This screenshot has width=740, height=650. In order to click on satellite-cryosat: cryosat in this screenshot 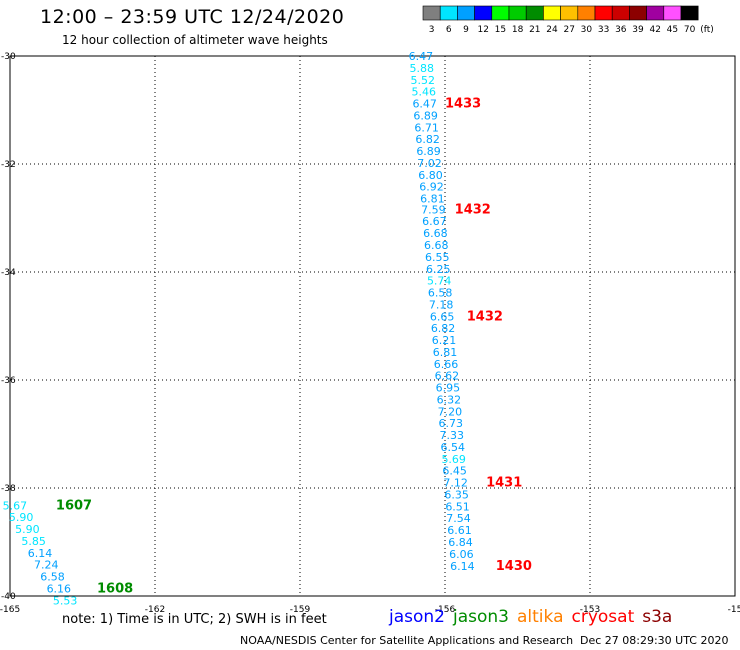, I will do `click(603, 617)`.